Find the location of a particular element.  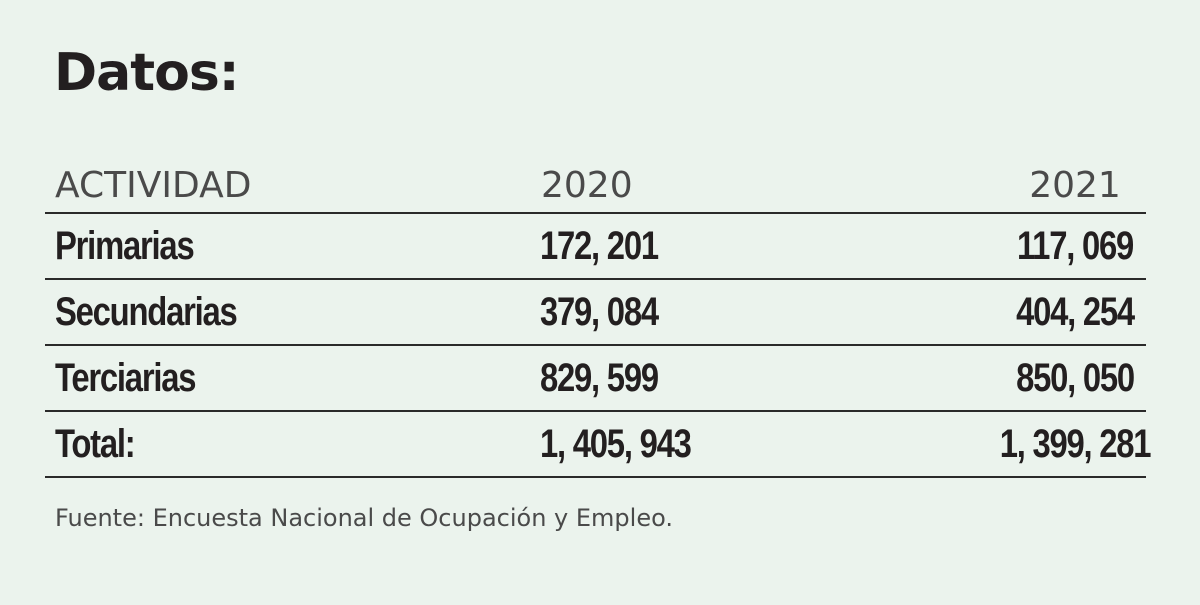

value-2021: 117, 069 is located at coordinates (1075, 245).